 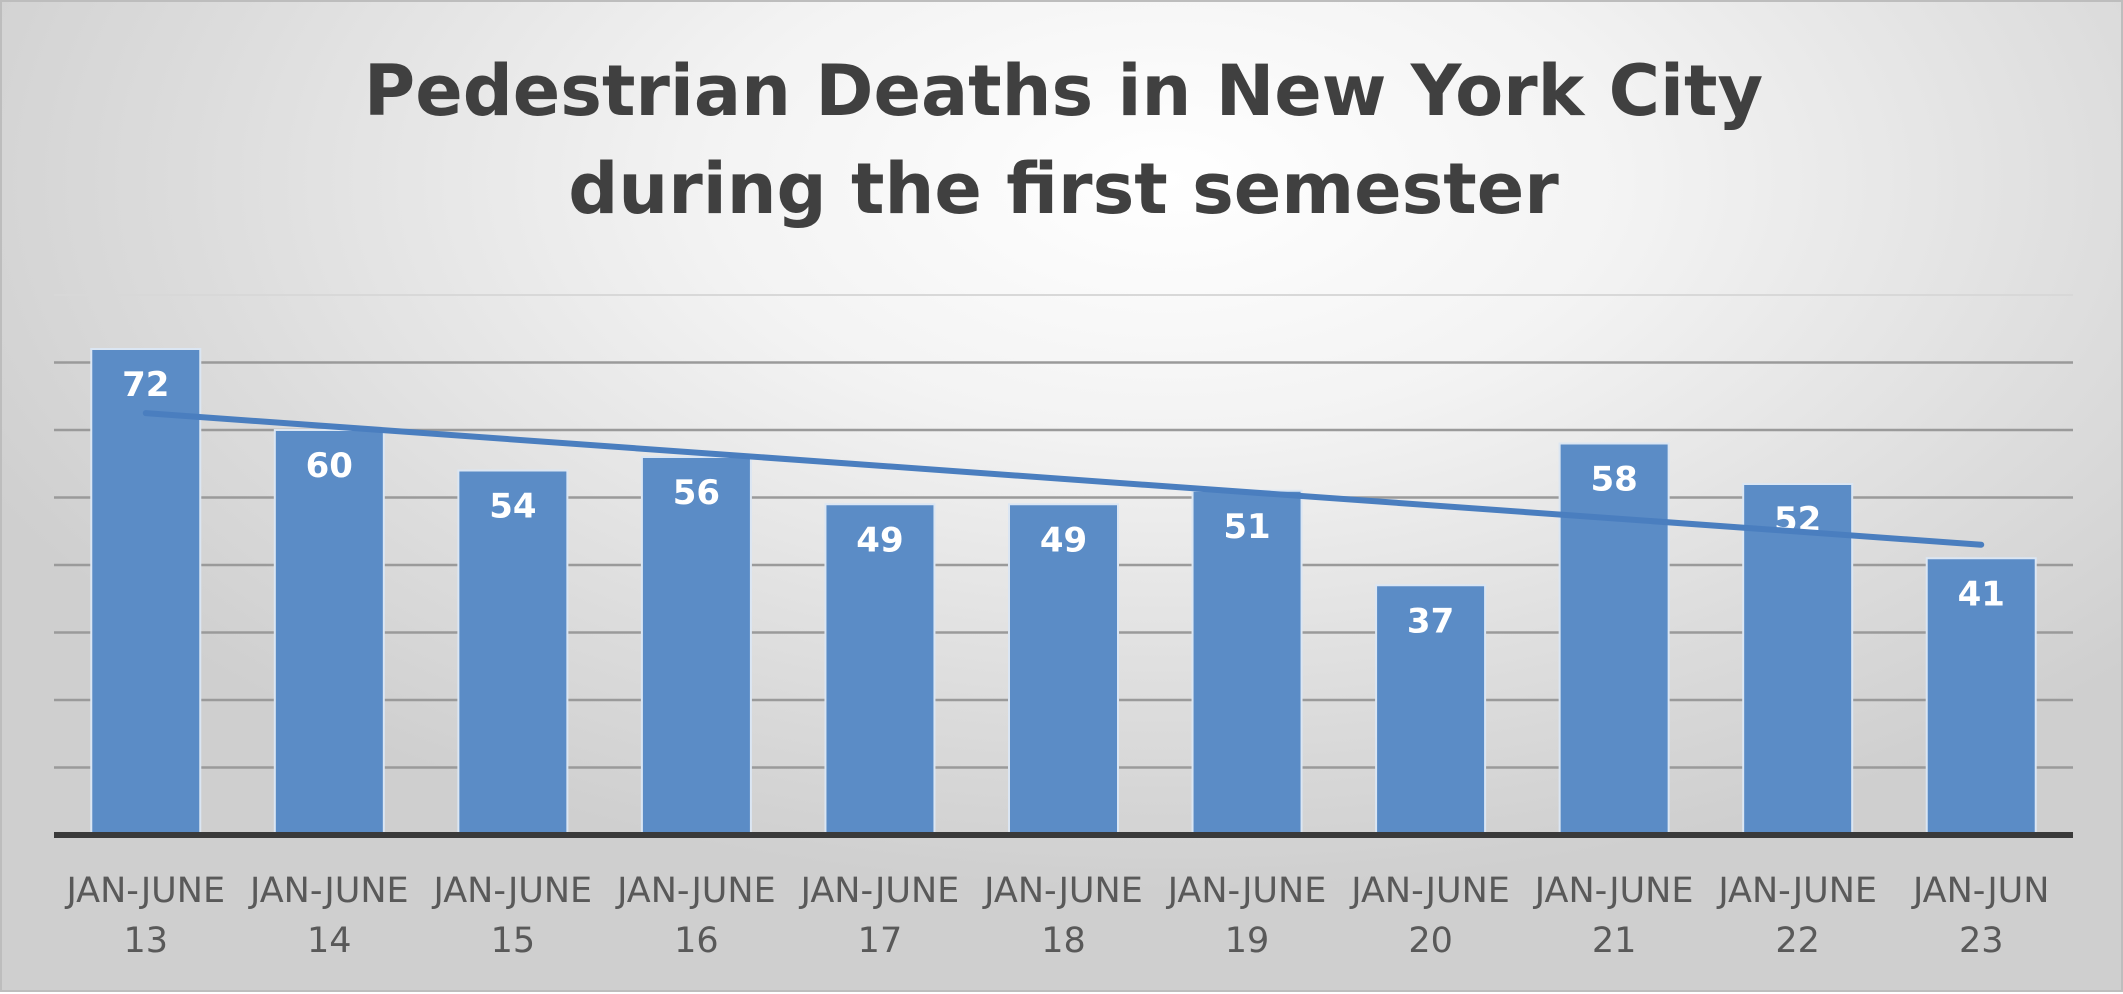 What do you see at coordinates (513, 941) in the screenshot?
I see `x-tick-label: 15` at bounding box center [513, 941].